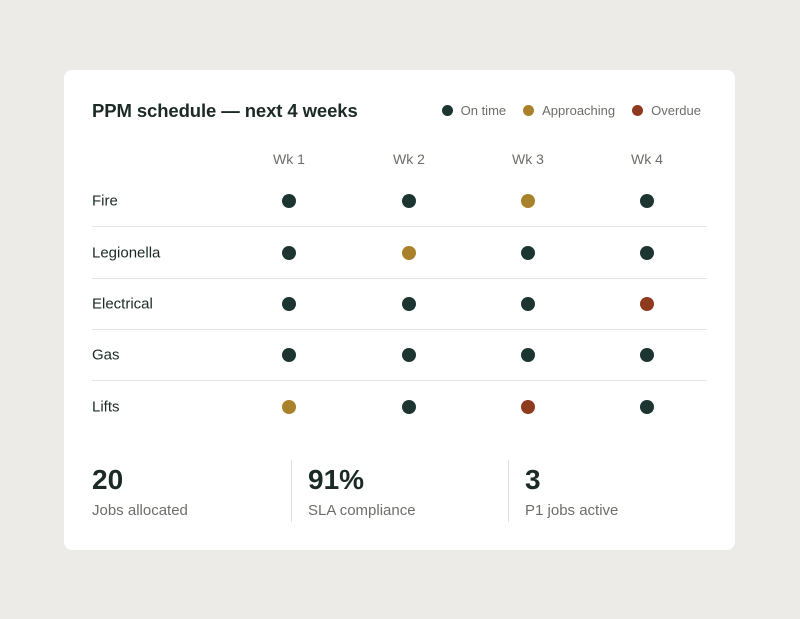 The width and height of the screenshot is (800, 619). I want to click on stat-value: 20, so click(108, 479).